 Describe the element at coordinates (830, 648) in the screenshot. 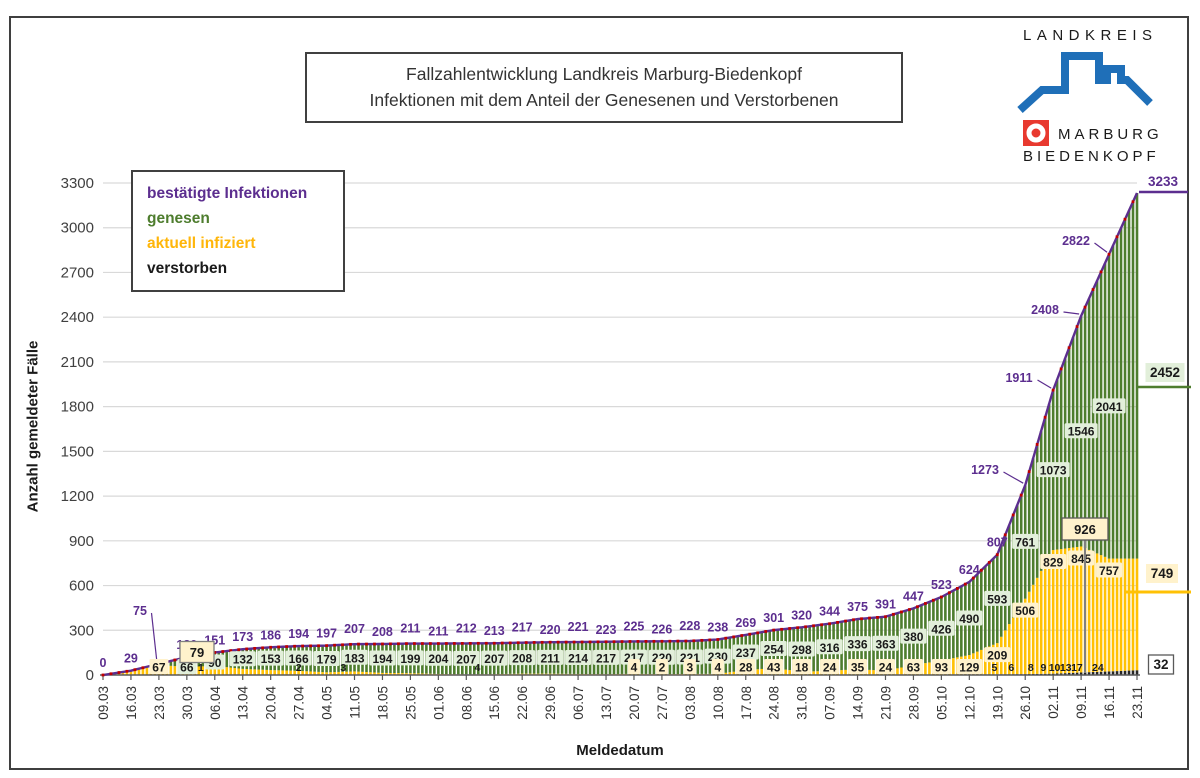

I see `svg-text: 316` at that location.